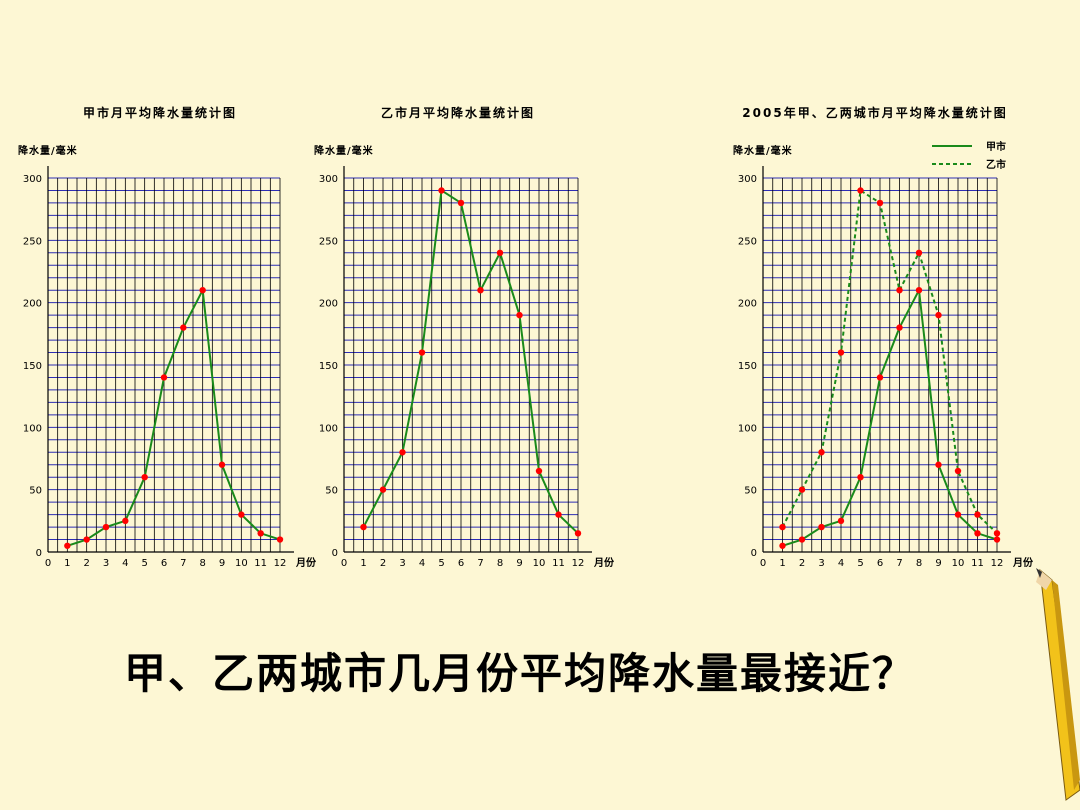  What do you see at coordinates (328, 428) in the screenshot?
I see `y-tick-label: 100` at bounding box center [328, 428].